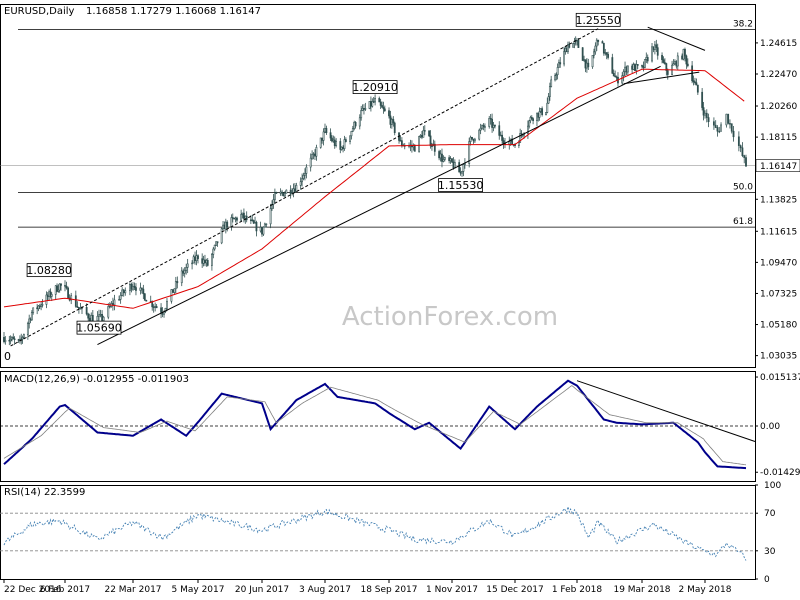 The height and width of the screenshot is (600, 800). Describe the element at coordinates (375, 87) in the screenshot. I see `price-annotation: 1.20910` at that location.